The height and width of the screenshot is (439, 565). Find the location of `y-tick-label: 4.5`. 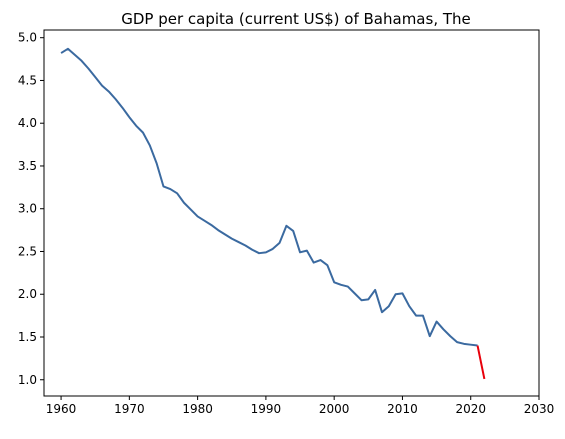

y-tick-label: 4.5 is located at coordinates (27, 80).